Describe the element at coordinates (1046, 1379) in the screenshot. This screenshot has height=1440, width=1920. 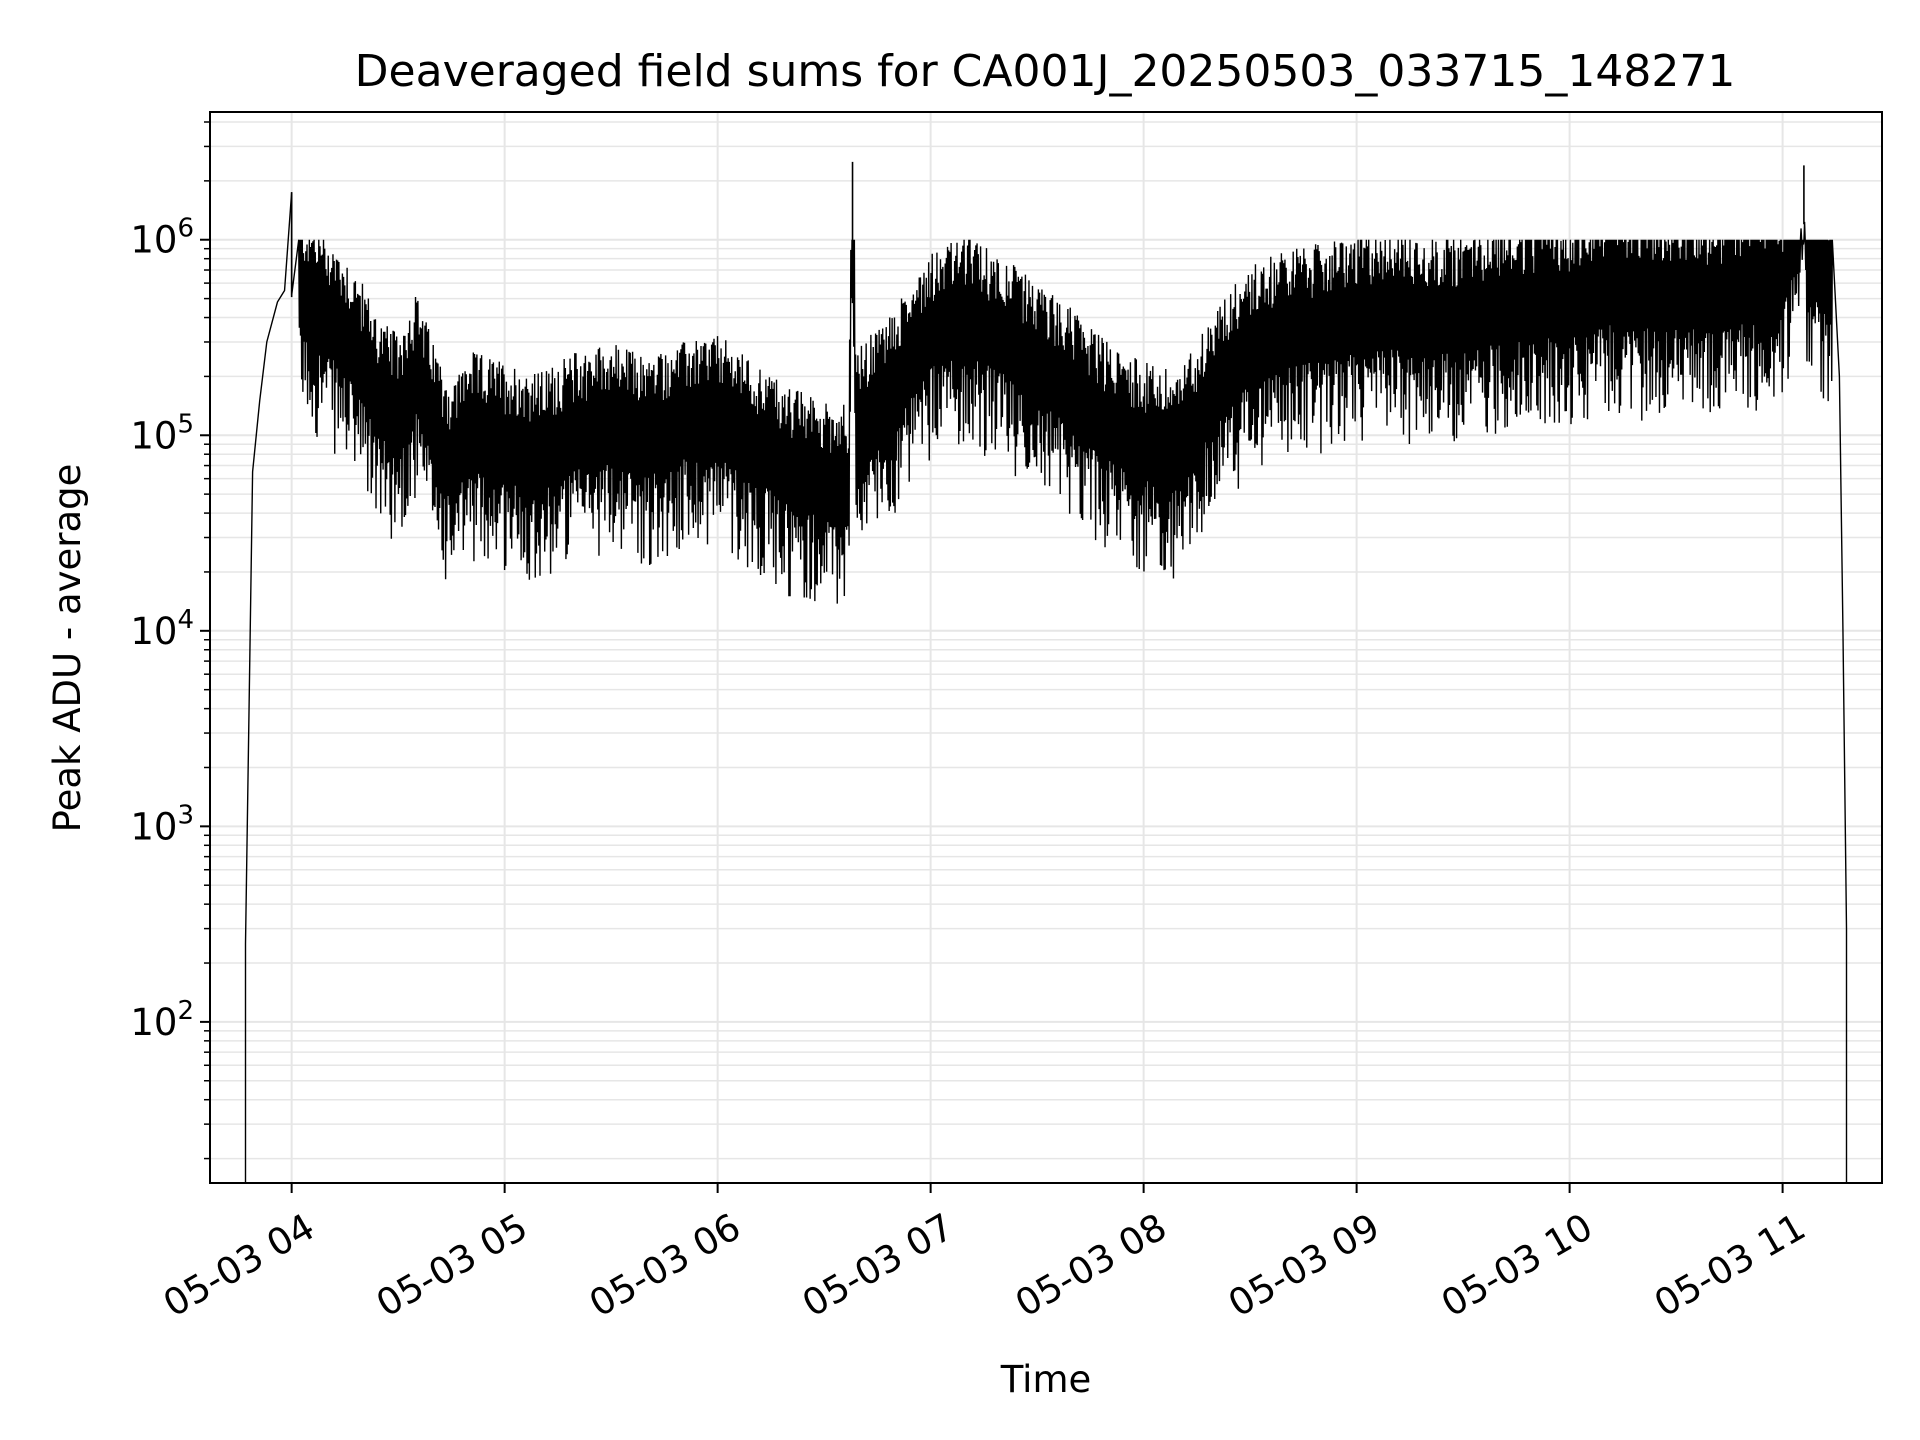
I see `x-axis-label: Time` at that location.